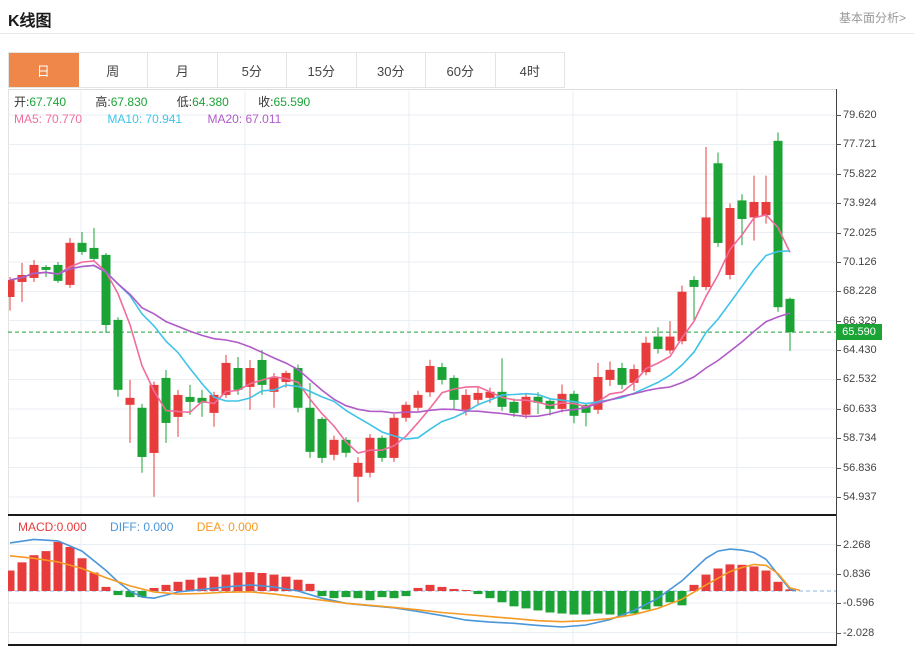 The width and height of the screenshot is (914, 648). I want to click on y-axis-label: 77.721, so click(860, 144).